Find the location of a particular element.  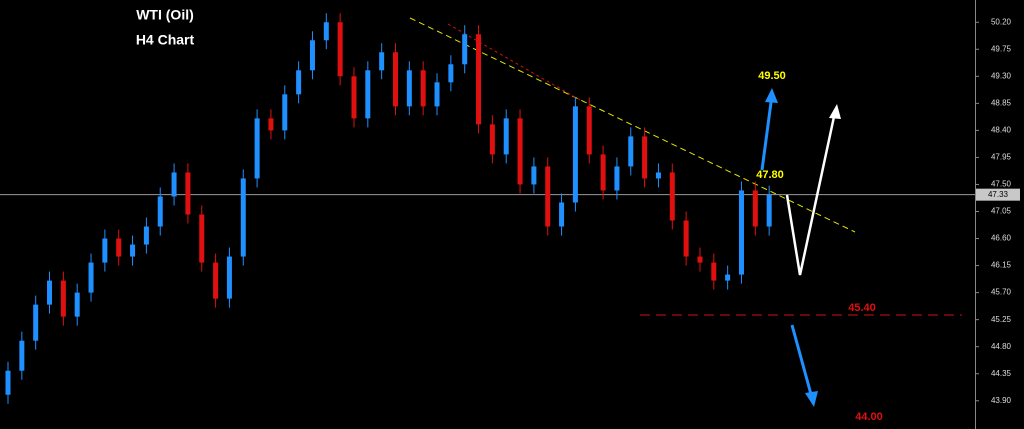

annotation: 47.80 is located at coordinates (770, 175).